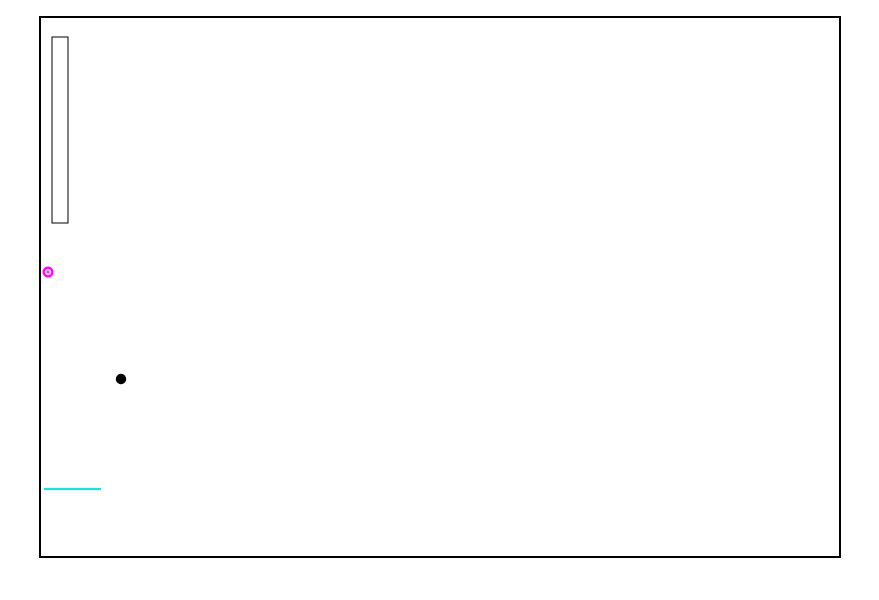  I want to click on argo-marker-icon, so click(48, 272).